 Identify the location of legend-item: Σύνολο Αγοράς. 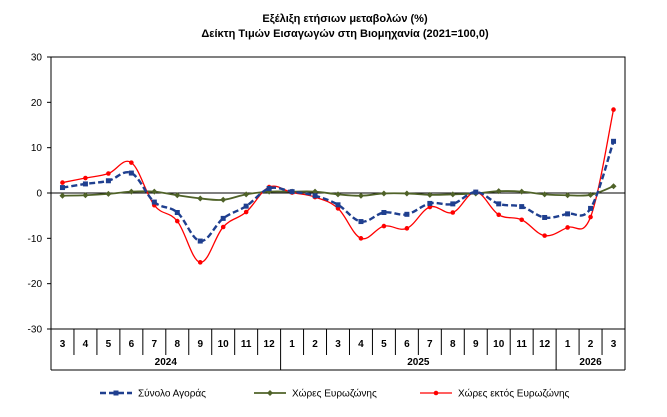
(153, 394).